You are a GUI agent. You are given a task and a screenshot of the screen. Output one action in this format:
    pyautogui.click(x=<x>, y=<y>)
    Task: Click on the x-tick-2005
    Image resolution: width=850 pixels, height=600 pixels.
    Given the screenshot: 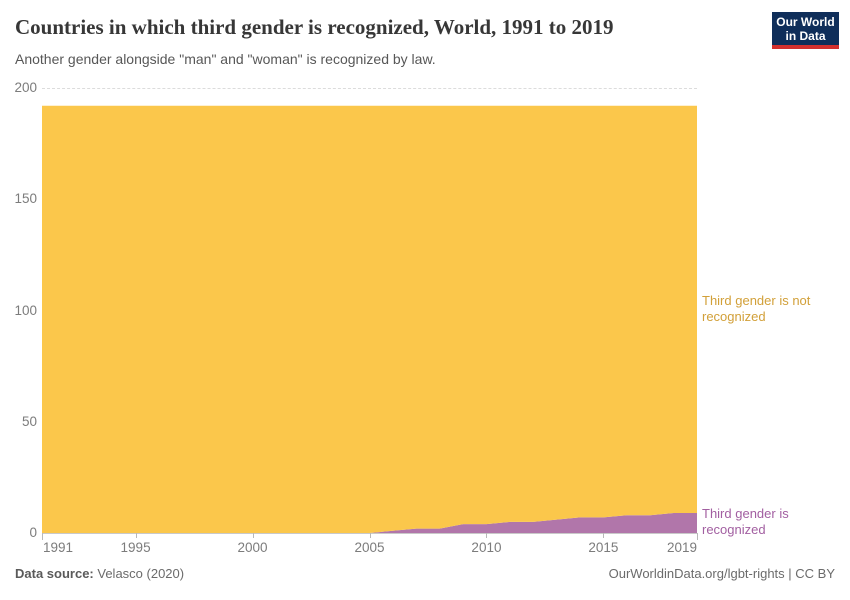 What is the action you would take?
    pyautogui.click(x=370, y=535)
    